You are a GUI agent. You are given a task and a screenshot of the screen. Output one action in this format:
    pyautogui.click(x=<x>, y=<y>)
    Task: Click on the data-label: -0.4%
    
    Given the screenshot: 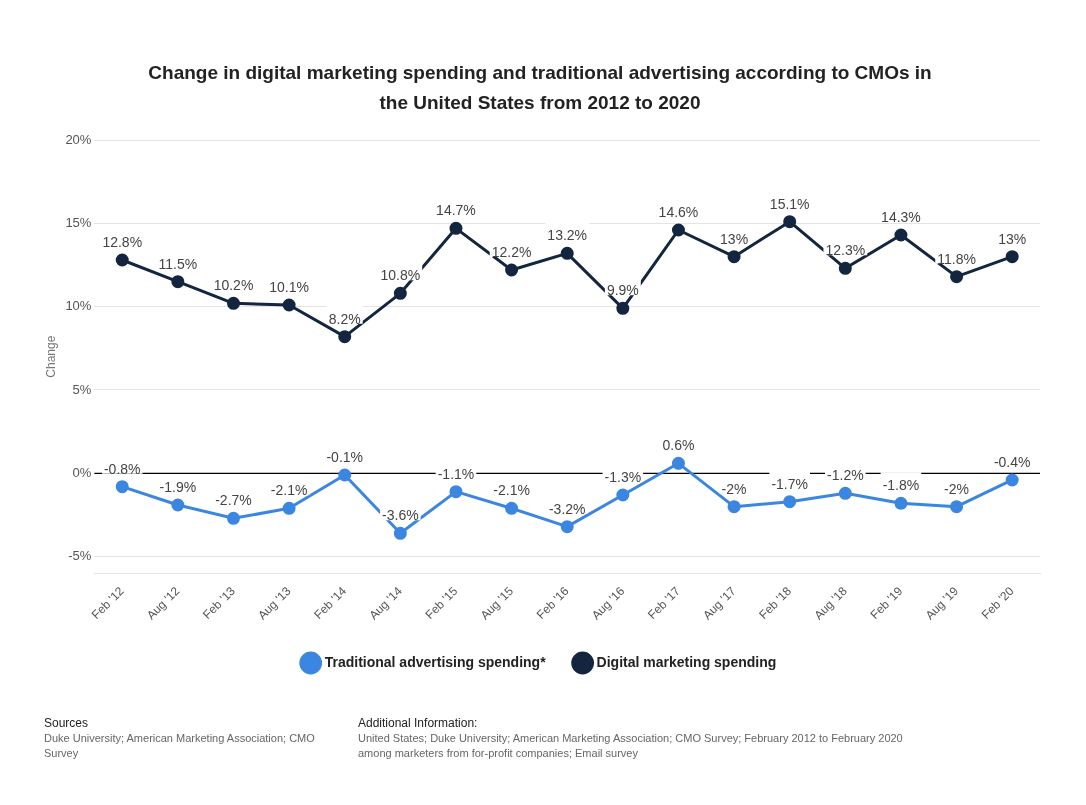 What is the action you would take?
    pyautogui.click(x=1012, y=461)
    